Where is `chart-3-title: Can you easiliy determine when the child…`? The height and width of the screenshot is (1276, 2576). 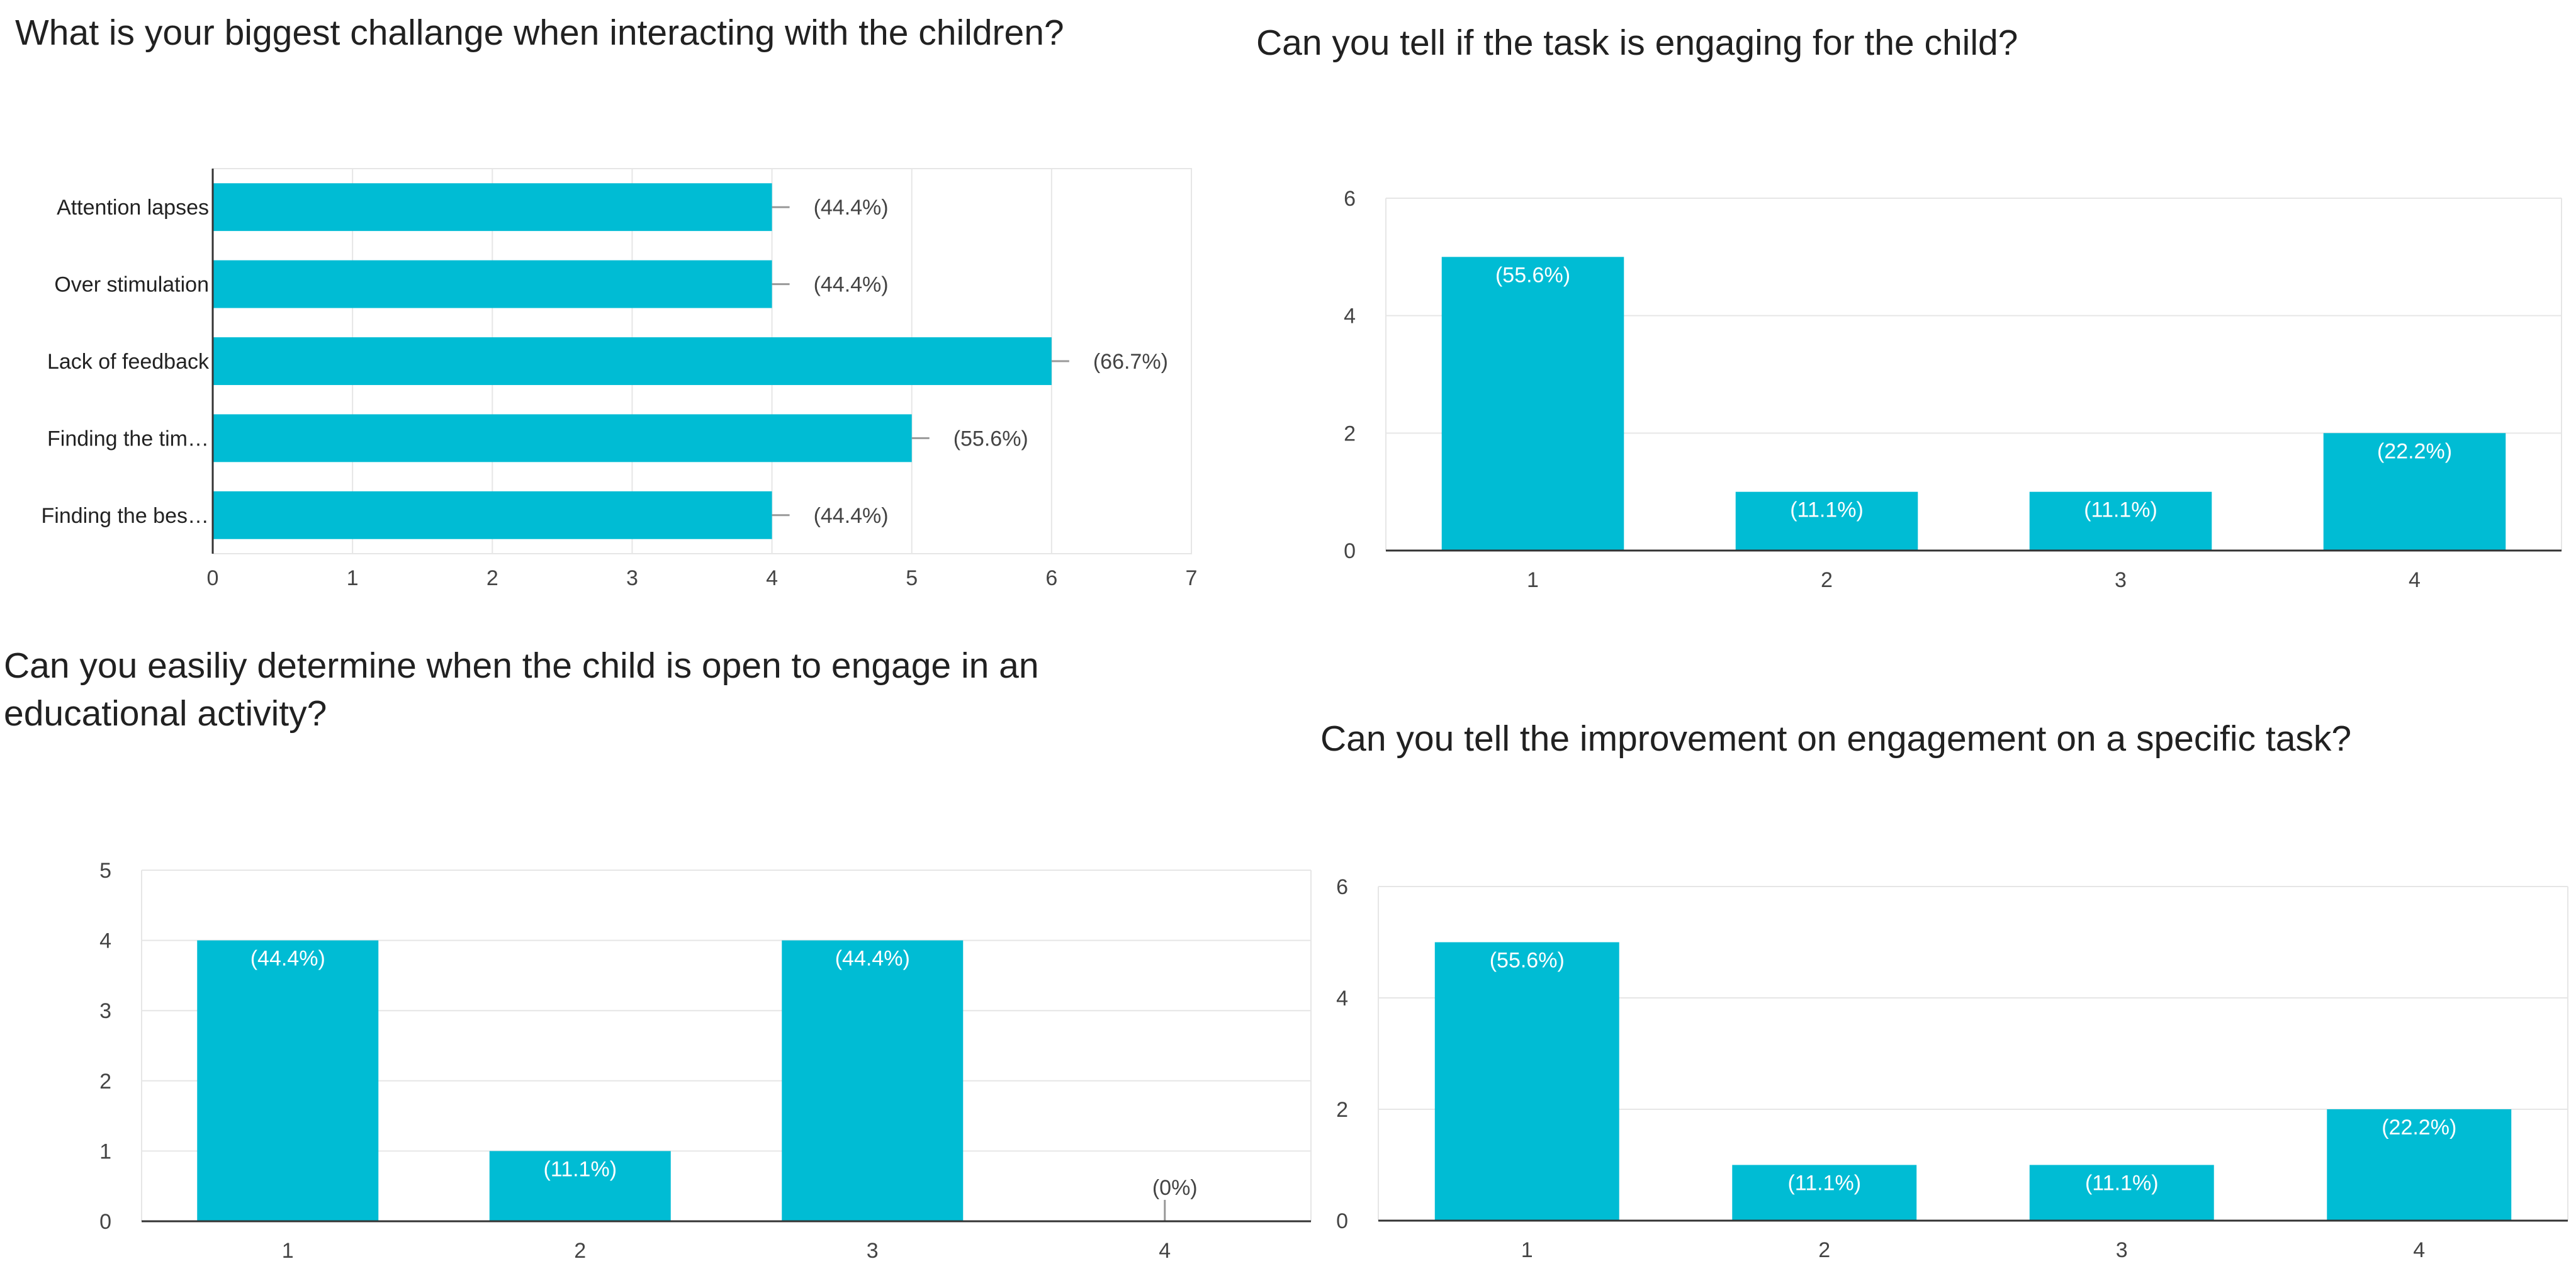
chart-3-title: Can you easiliy determine when the child… is located at coordinates (521, 690).